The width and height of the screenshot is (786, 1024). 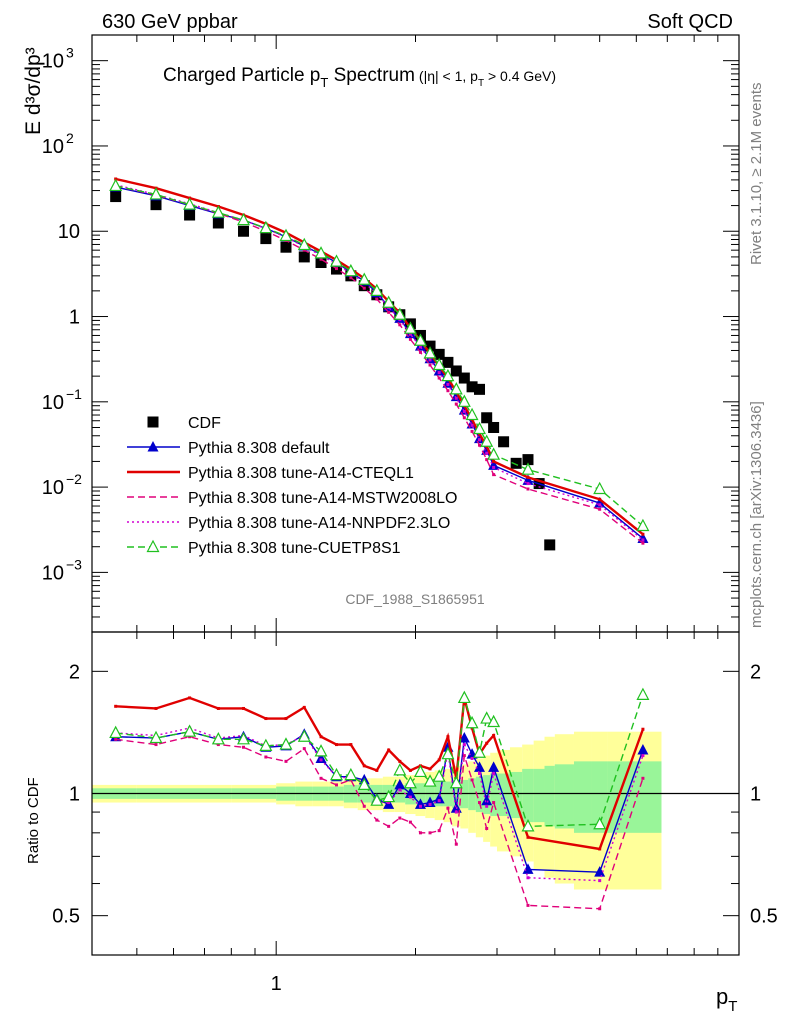 I want to click on ratio-y-tick-label: 0.5, so click(x=66, y=917).